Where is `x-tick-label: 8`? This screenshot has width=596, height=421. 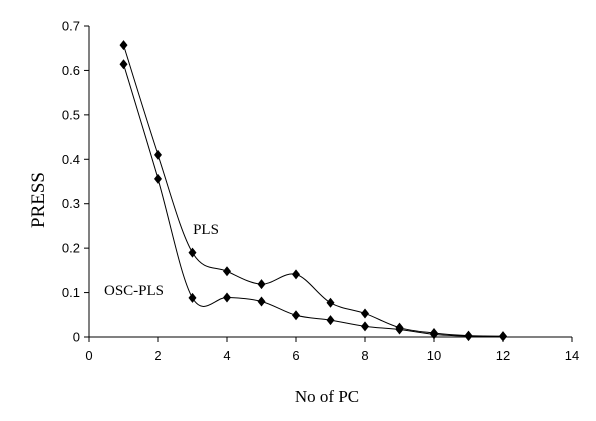
x-tick-label: 8 is located at coordinates (364, 355).